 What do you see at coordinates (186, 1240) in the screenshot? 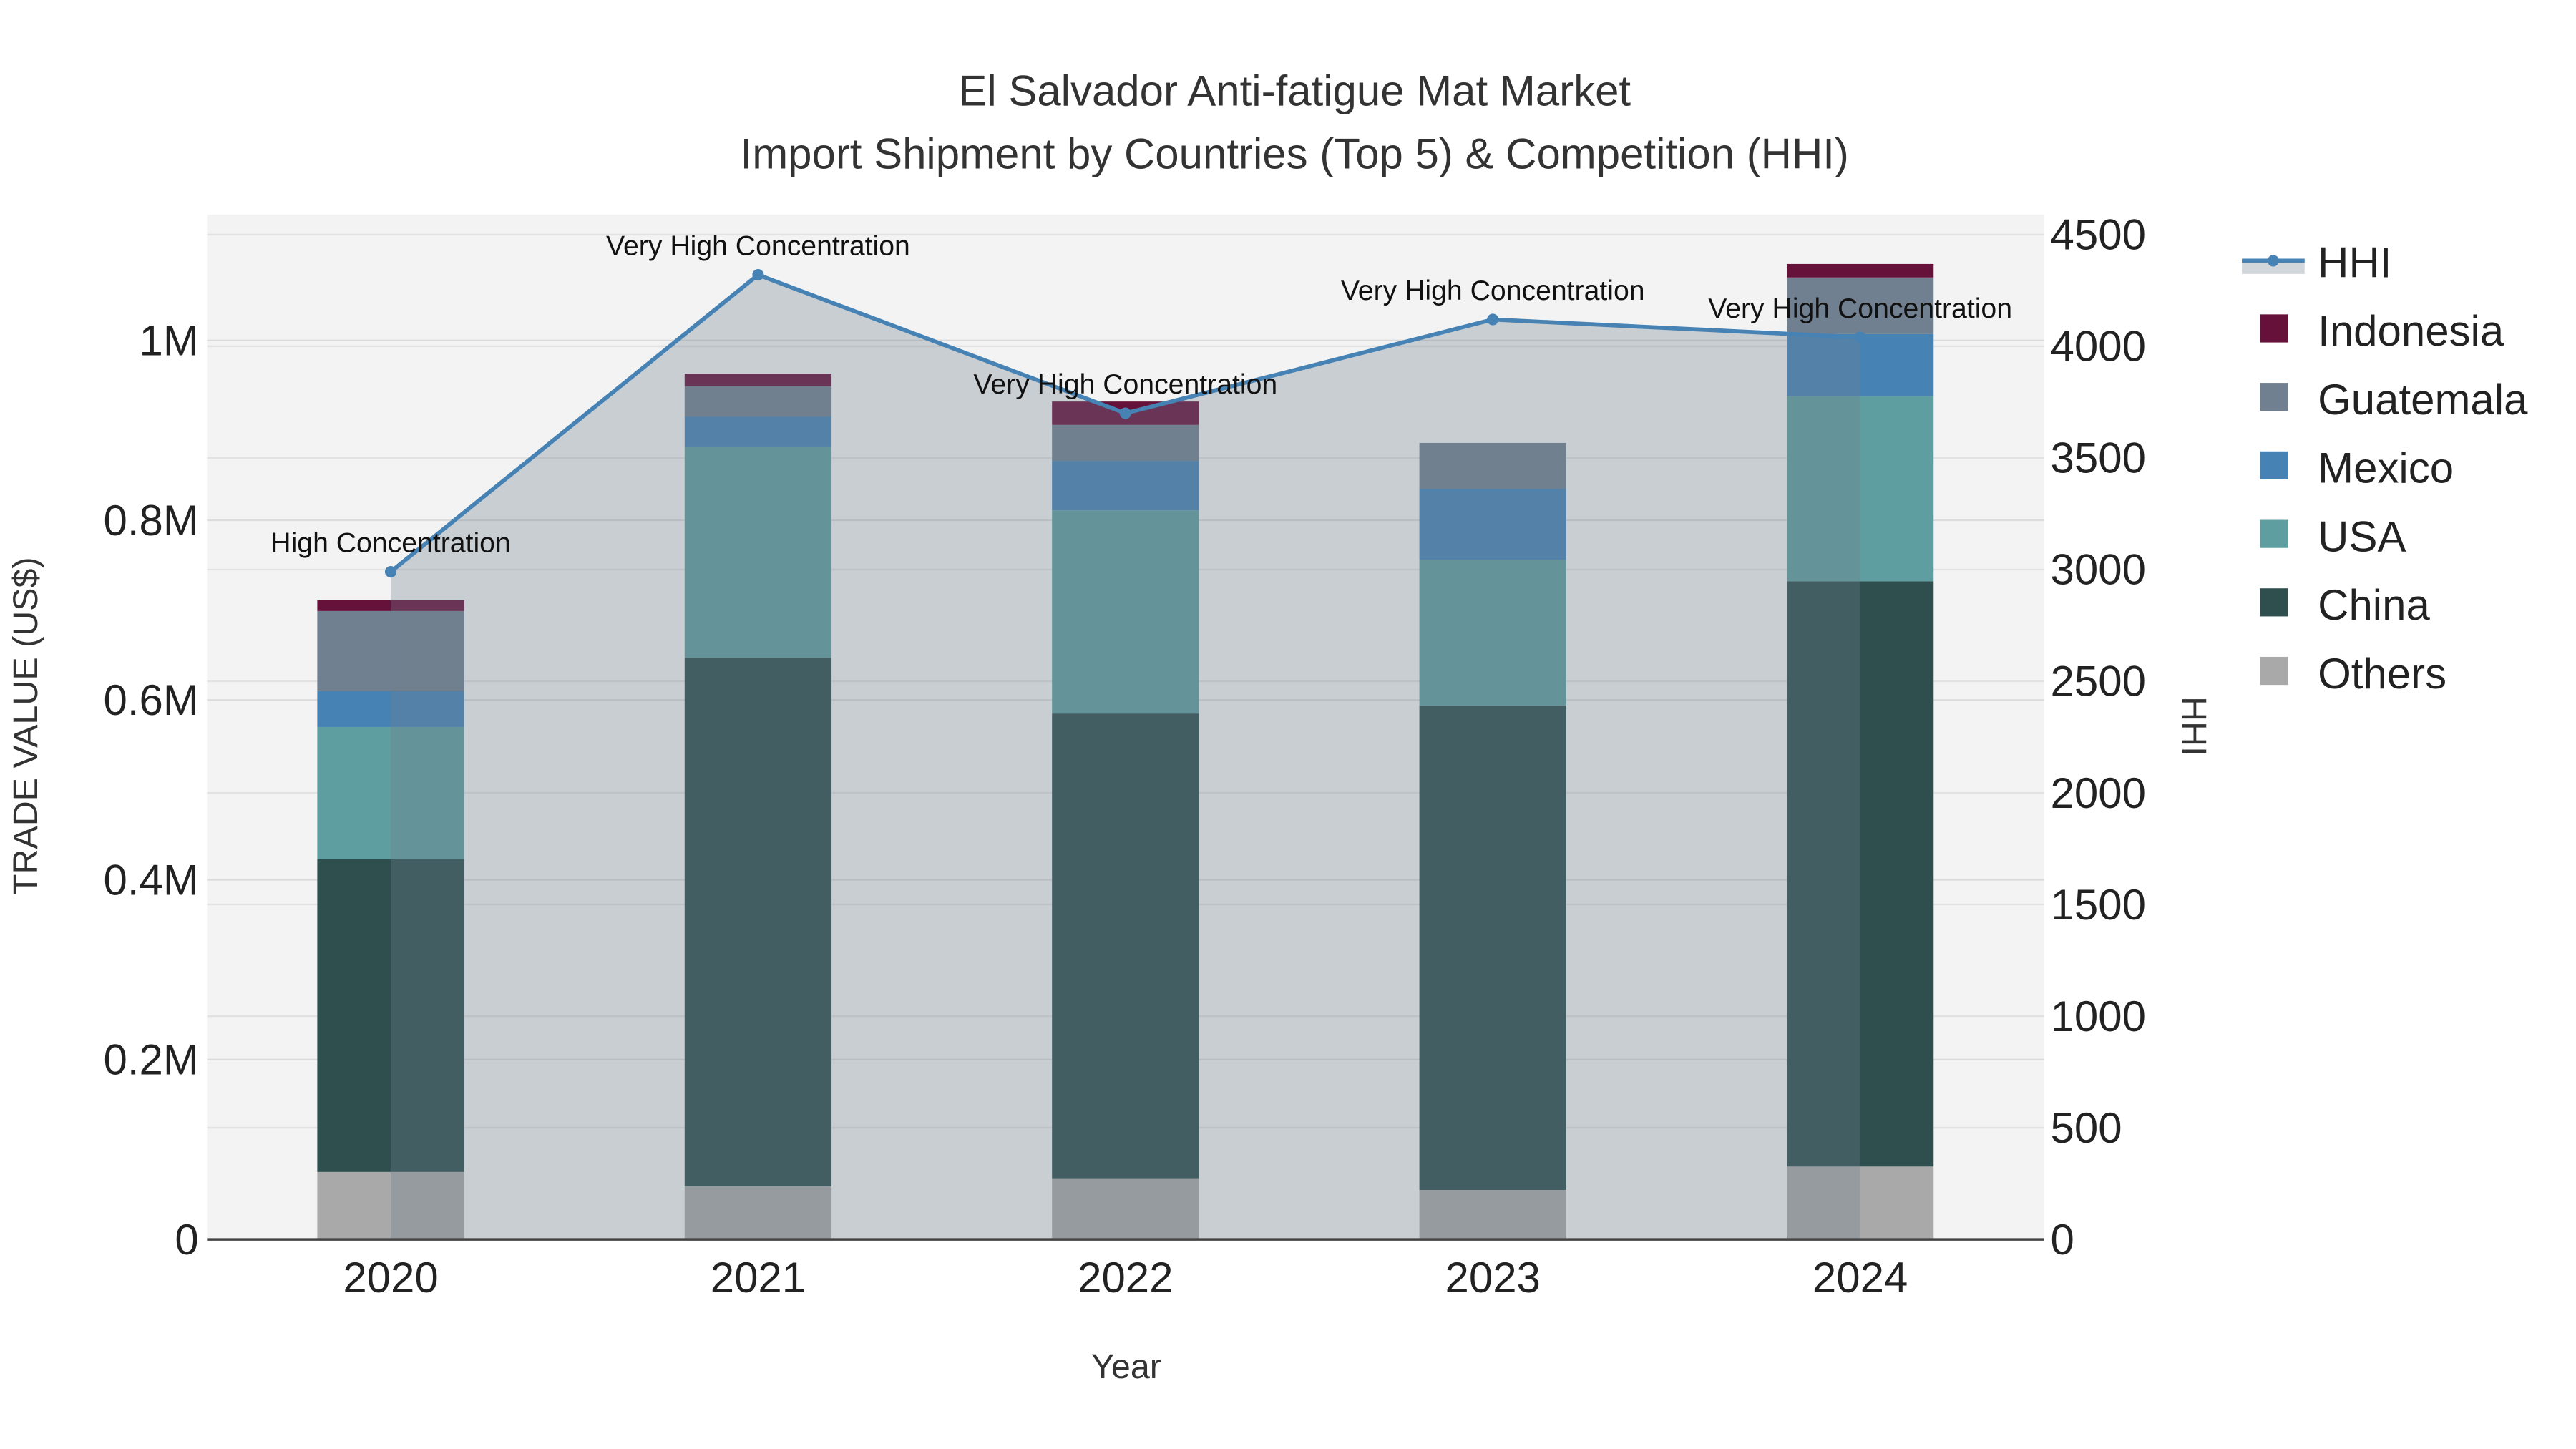
I see `y-tick-label: 0` at bounding box center [186, 1240].